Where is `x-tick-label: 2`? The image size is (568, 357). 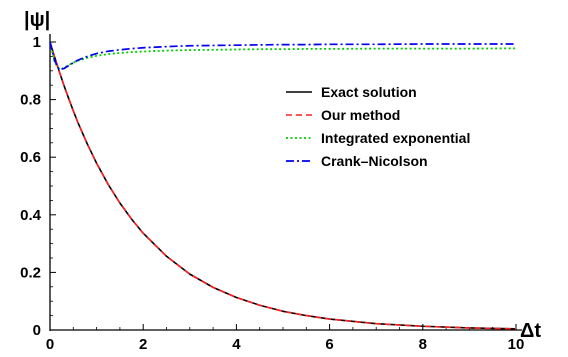
x-tick-label: 2 is located at coordinates (143, 344).